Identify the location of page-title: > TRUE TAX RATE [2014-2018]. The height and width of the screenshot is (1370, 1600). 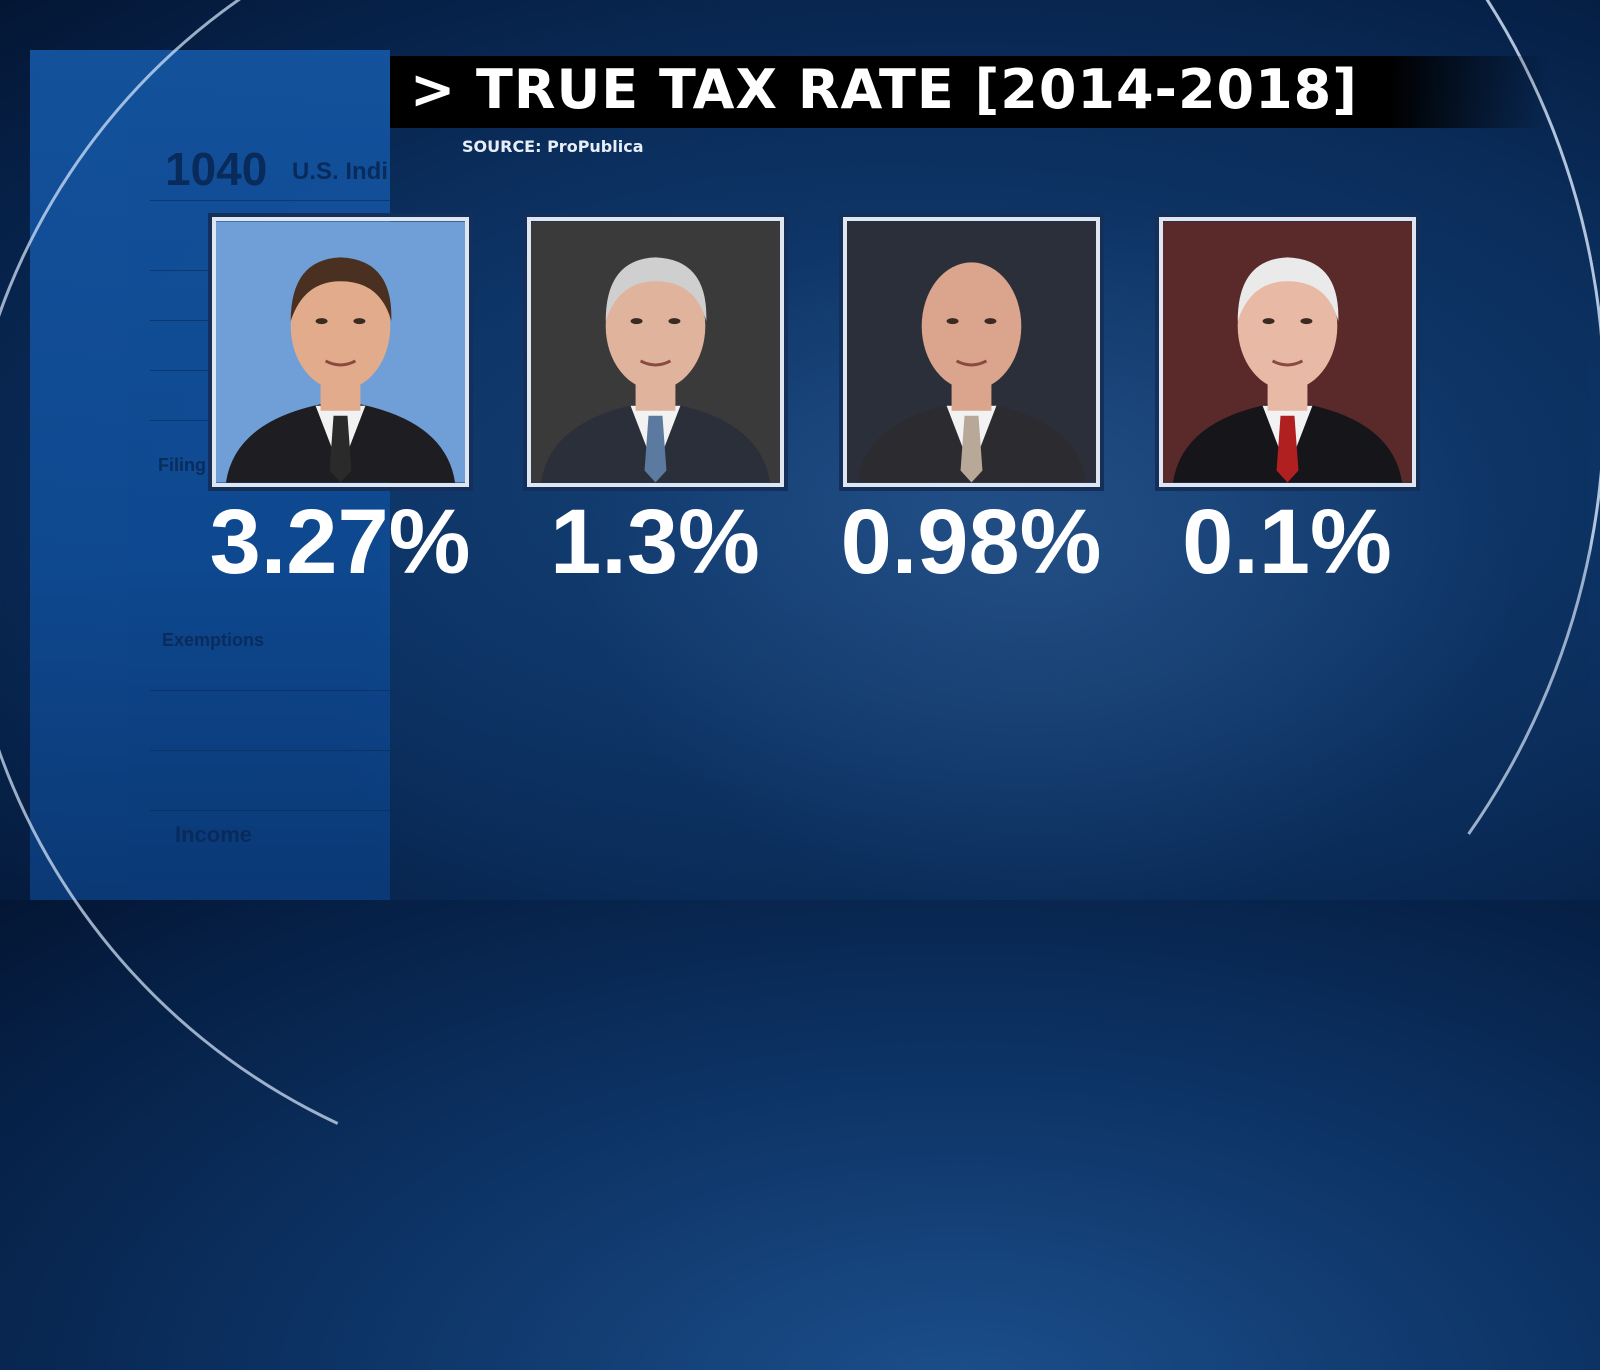
(884, 89).